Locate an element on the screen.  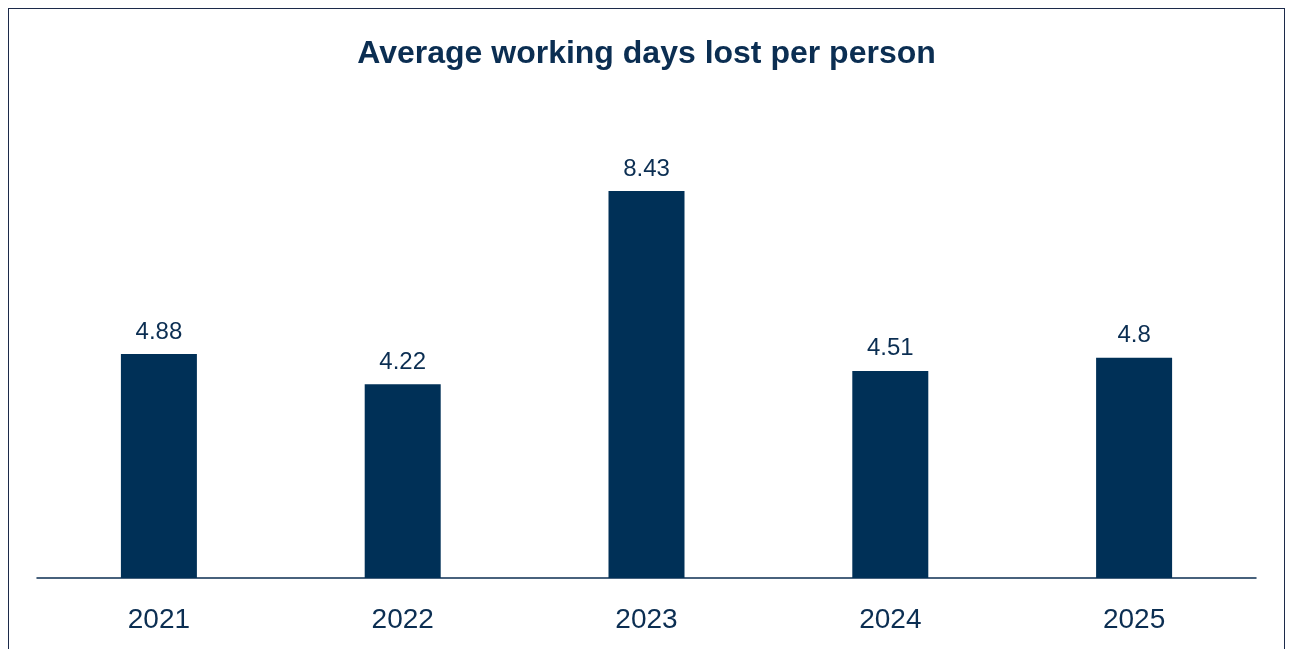
x-tick-label: 2022 is located at coordinates (402, 618).